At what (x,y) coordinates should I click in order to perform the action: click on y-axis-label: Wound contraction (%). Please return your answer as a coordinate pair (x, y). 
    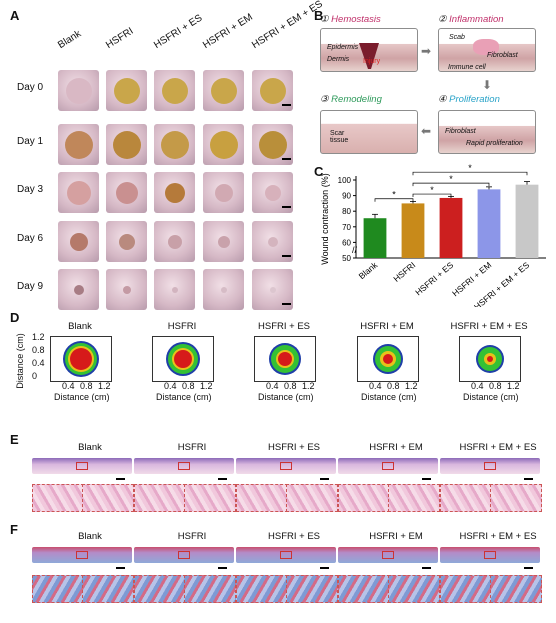
    Looking at the image, I should click on (325, 218).